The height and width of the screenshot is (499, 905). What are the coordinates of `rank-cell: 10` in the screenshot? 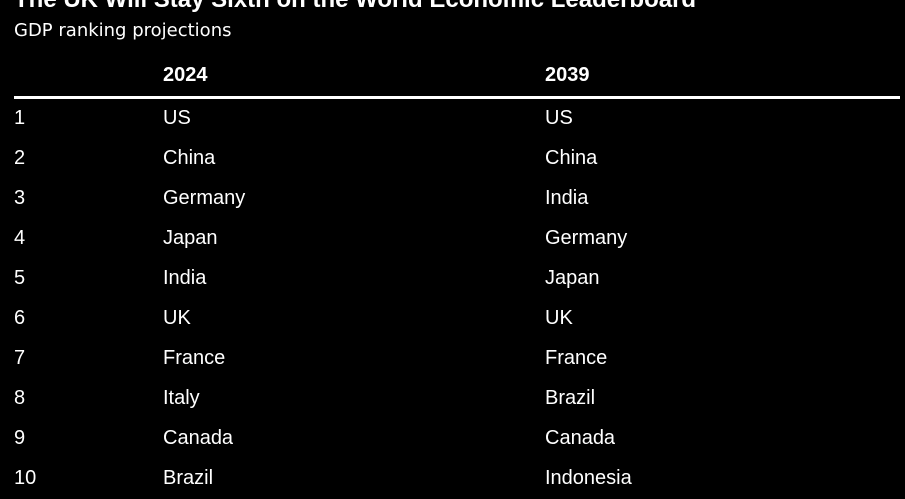 It's located at (25, 478).